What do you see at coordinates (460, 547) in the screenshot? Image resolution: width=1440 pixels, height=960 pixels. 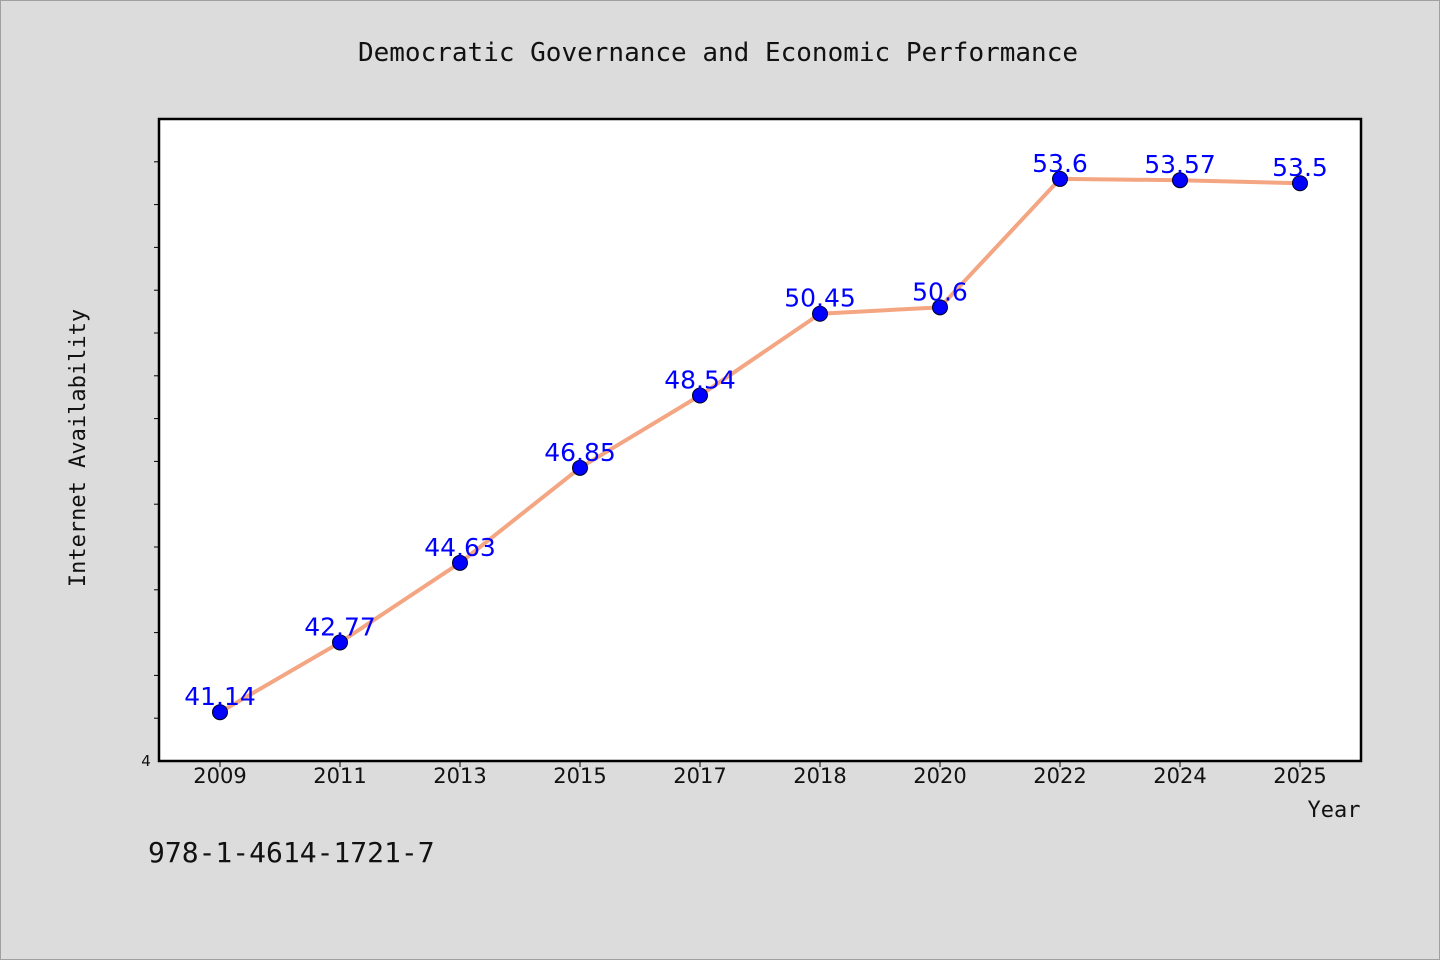 I see `data-label: 44.63` at bounding box center [460, 547].